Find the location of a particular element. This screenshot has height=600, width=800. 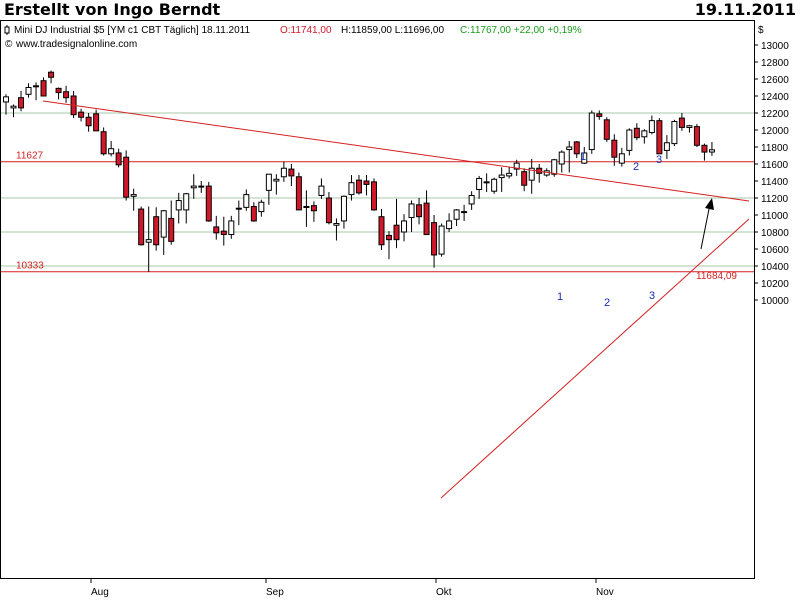

y-tick-label: 13000 is located at coordinates (775, 46).